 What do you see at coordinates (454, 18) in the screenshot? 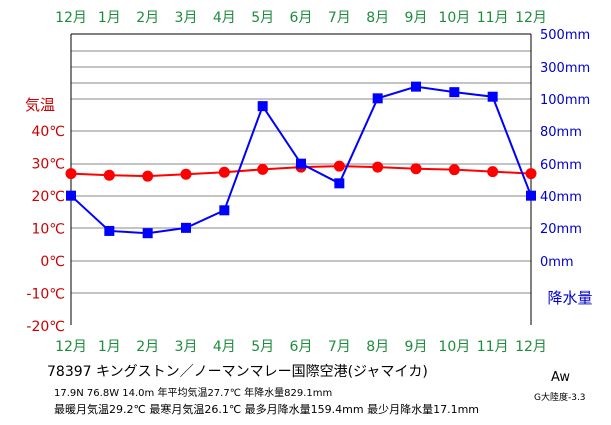
I see `top-month-label: 10月` at bounding box center [454, 18].